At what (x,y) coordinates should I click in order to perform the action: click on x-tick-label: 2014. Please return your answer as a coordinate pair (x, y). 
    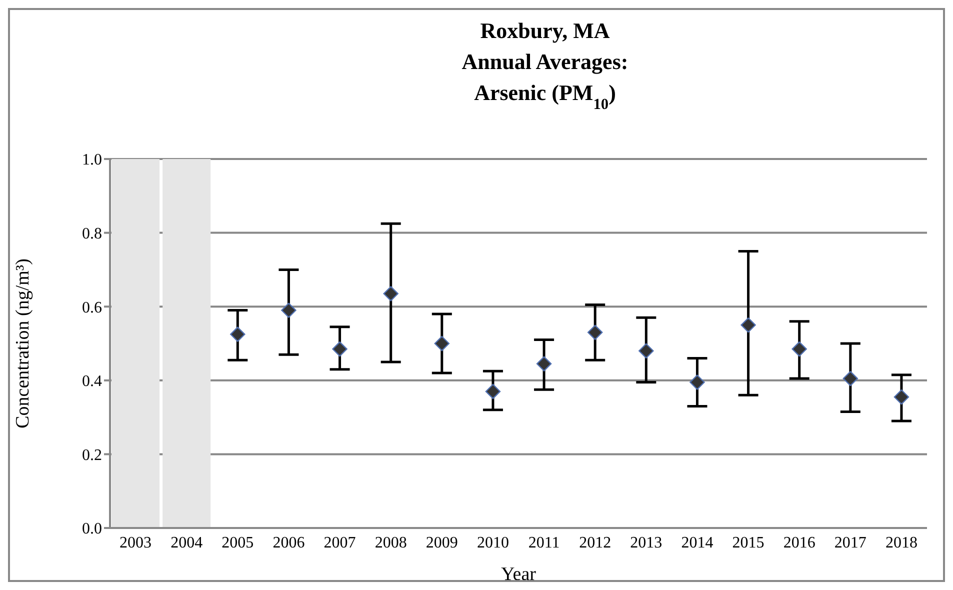
    Looking at the image, I should click on (697, 543).